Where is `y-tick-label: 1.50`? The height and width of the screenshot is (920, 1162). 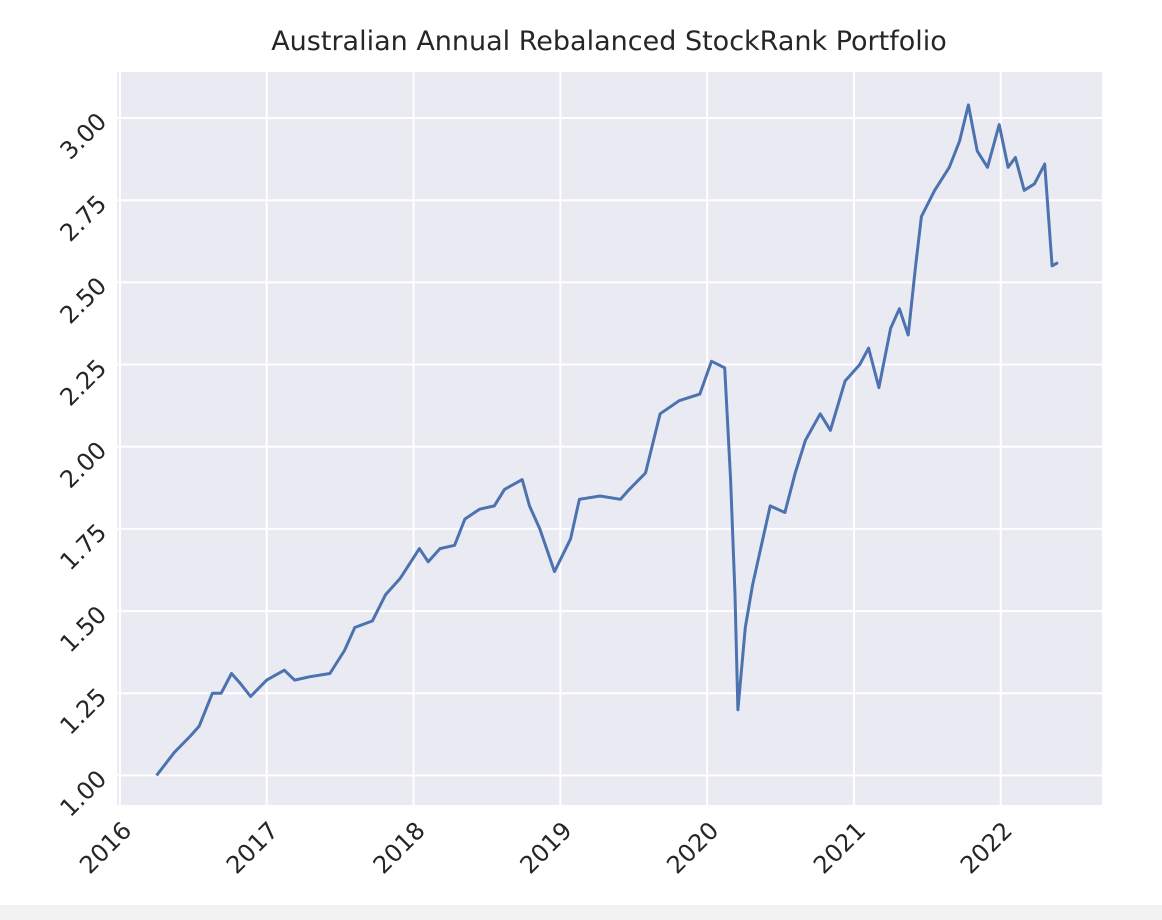
y-tick-label: 1.50 is located at coordinates (84, 629).